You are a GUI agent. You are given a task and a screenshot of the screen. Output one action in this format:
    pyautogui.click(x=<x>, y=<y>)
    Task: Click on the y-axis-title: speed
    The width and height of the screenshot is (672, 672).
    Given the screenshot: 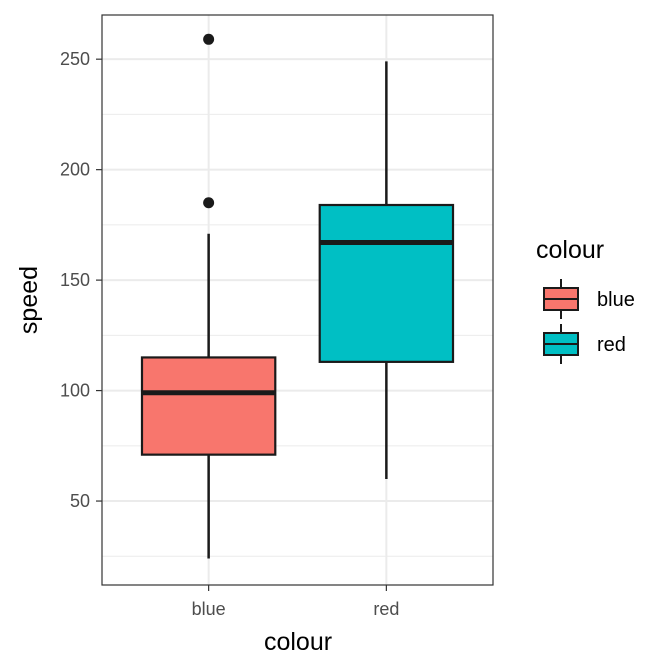 What is the action you would take?
    pyautogui.click(x=29, y=300)
    